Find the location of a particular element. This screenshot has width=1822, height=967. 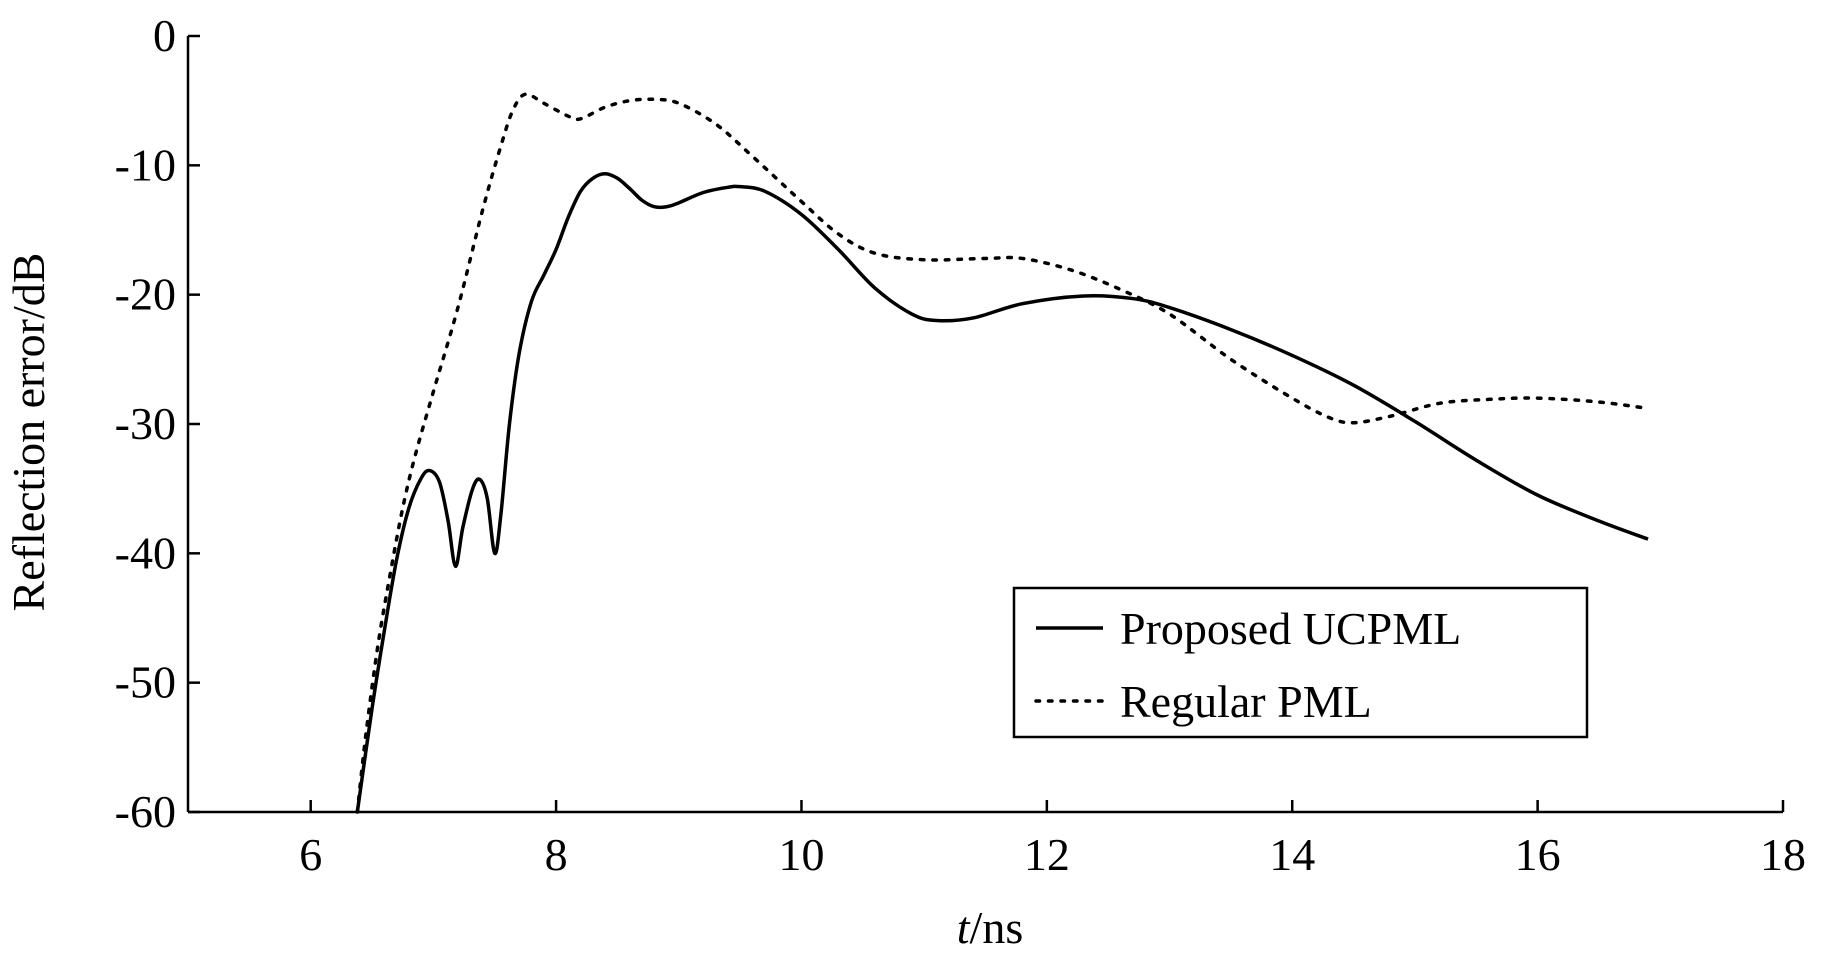

x-tick-label: 6 is located at coordinates (310, 854).